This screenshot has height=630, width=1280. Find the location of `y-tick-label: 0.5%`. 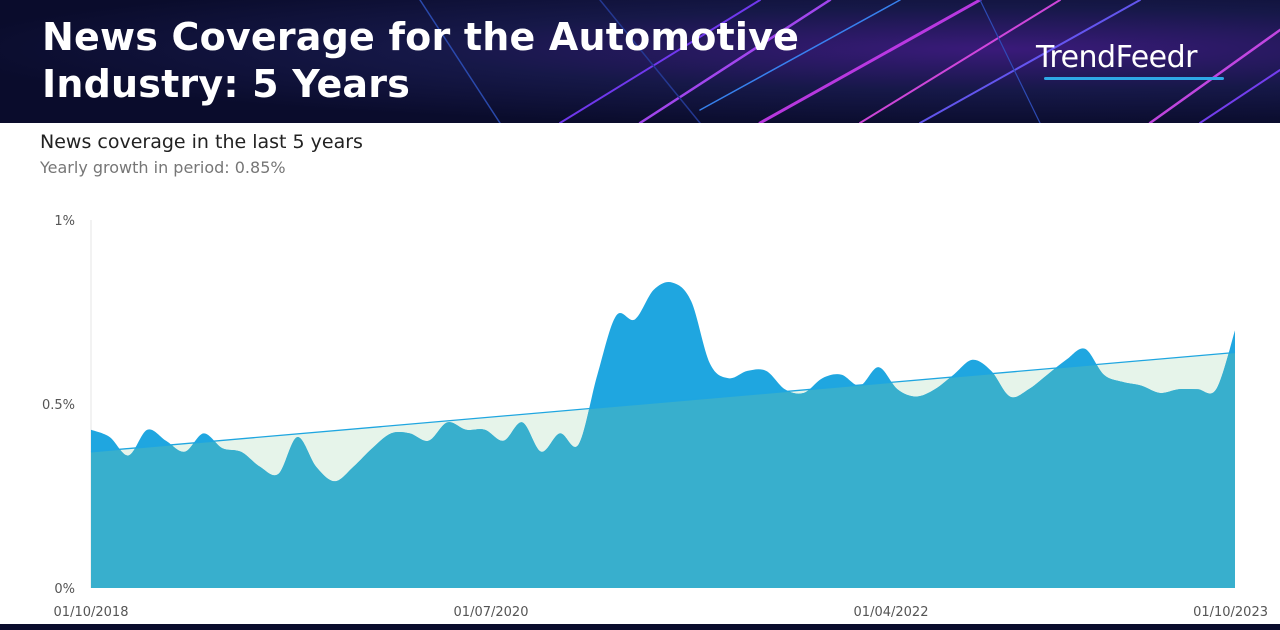

y-tick-label: 0.5% is located at coordinates (58, 405).